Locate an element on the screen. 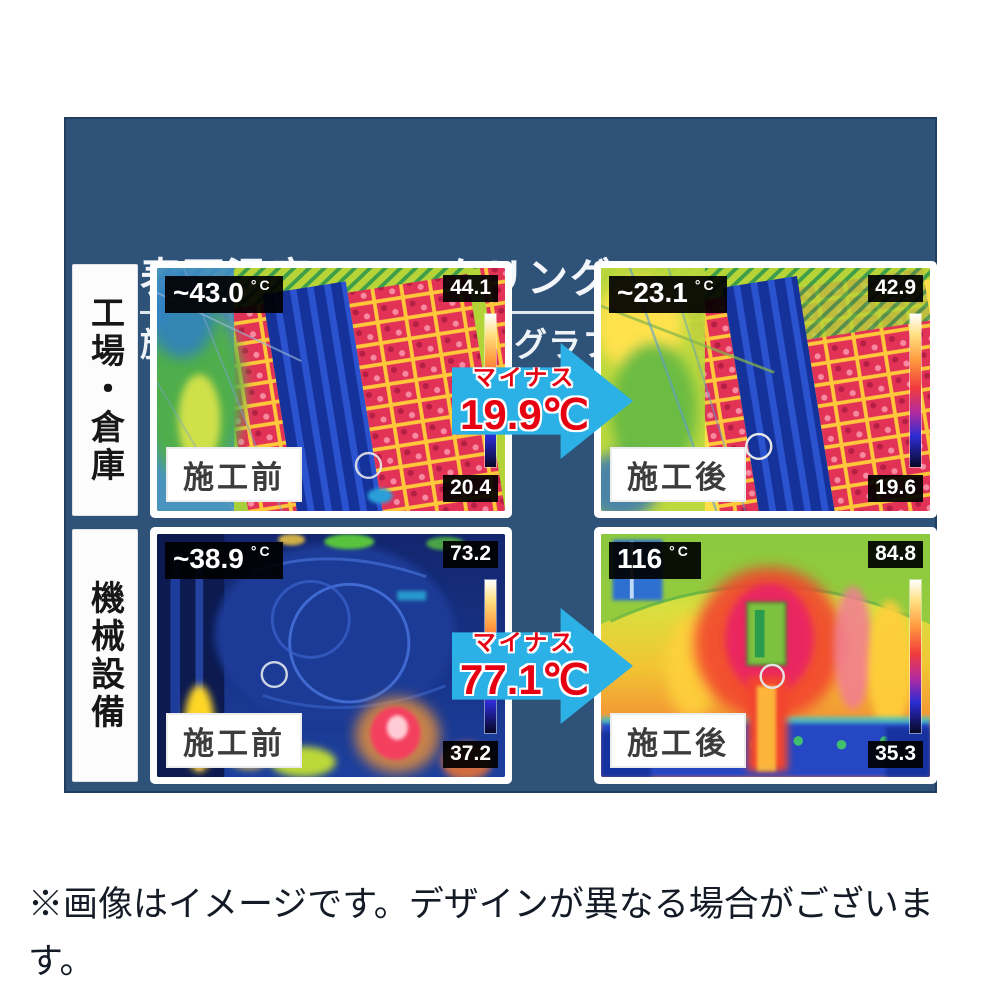 The width and height of the screenshot is (1000, 1000). category-text: 機械設備 is located at coordinates (104, 655).